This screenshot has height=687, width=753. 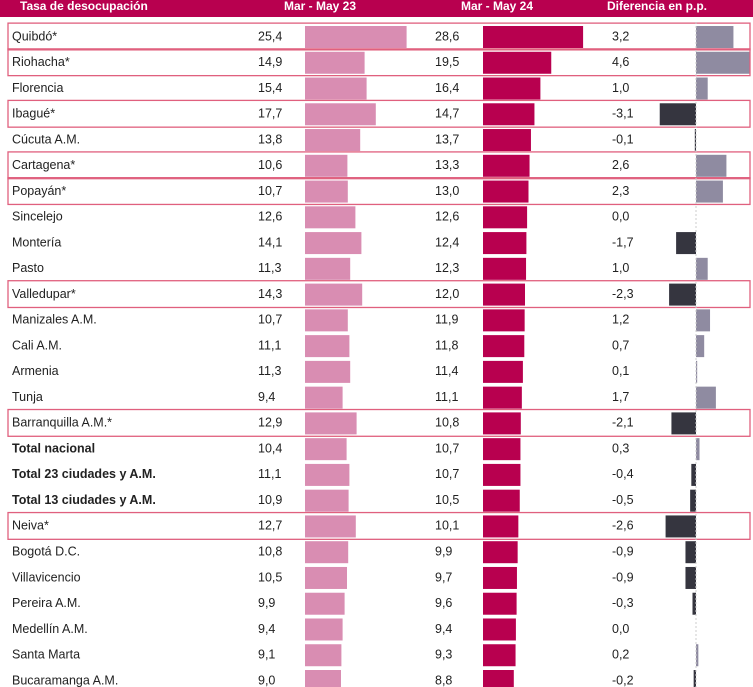 I want to click on value-label: 0,7, so click(x=620, y=345).